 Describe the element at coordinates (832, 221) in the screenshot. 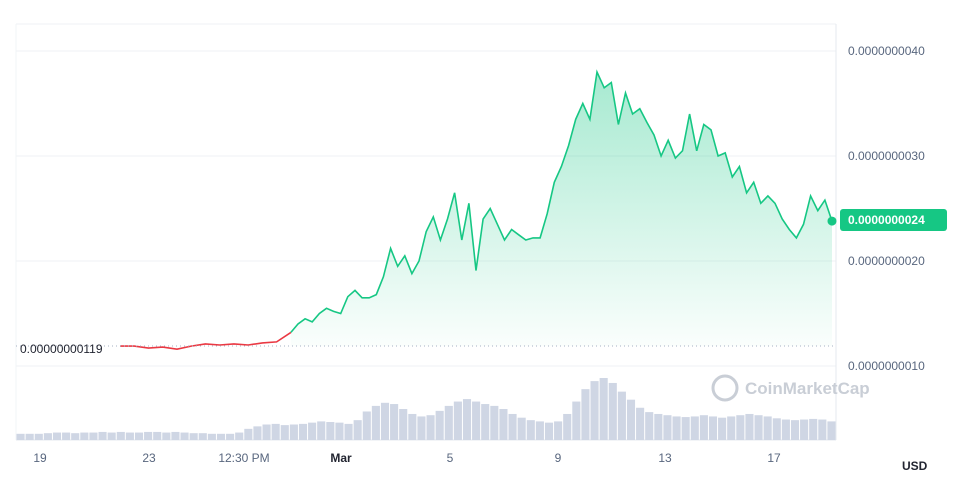

I see `current-price-dot` at that location.